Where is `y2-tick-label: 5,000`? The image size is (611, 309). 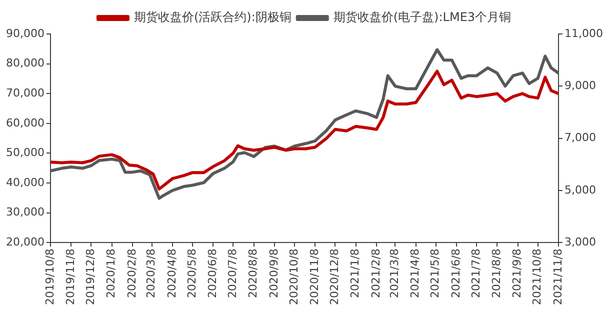 y2-tick-label: 5,000 is located at coordinates (580, 189).